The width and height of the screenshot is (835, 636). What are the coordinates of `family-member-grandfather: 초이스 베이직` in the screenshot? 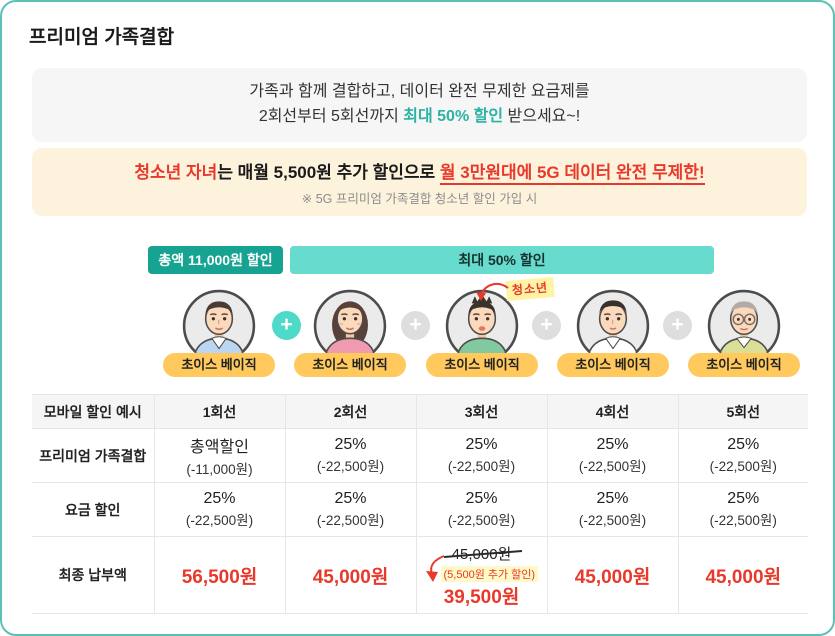 It's located at (744, 332).